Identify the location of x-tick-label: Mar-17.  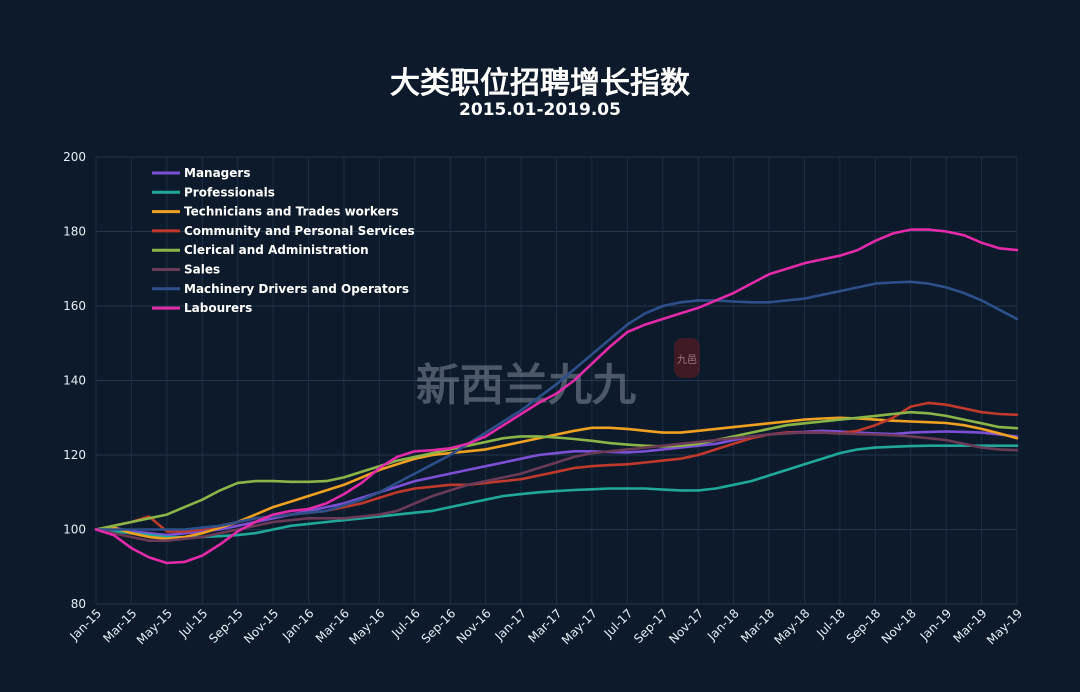
(544, 625).